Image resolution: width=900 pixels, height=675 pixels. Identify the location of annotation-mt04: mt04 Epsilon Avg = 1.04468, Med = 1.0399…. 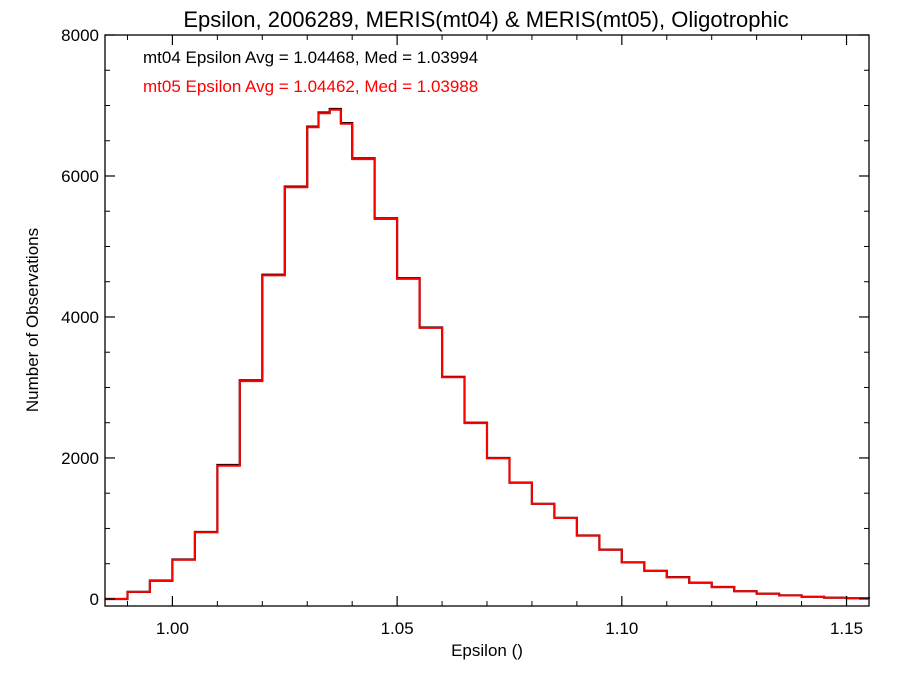
(310, 57).